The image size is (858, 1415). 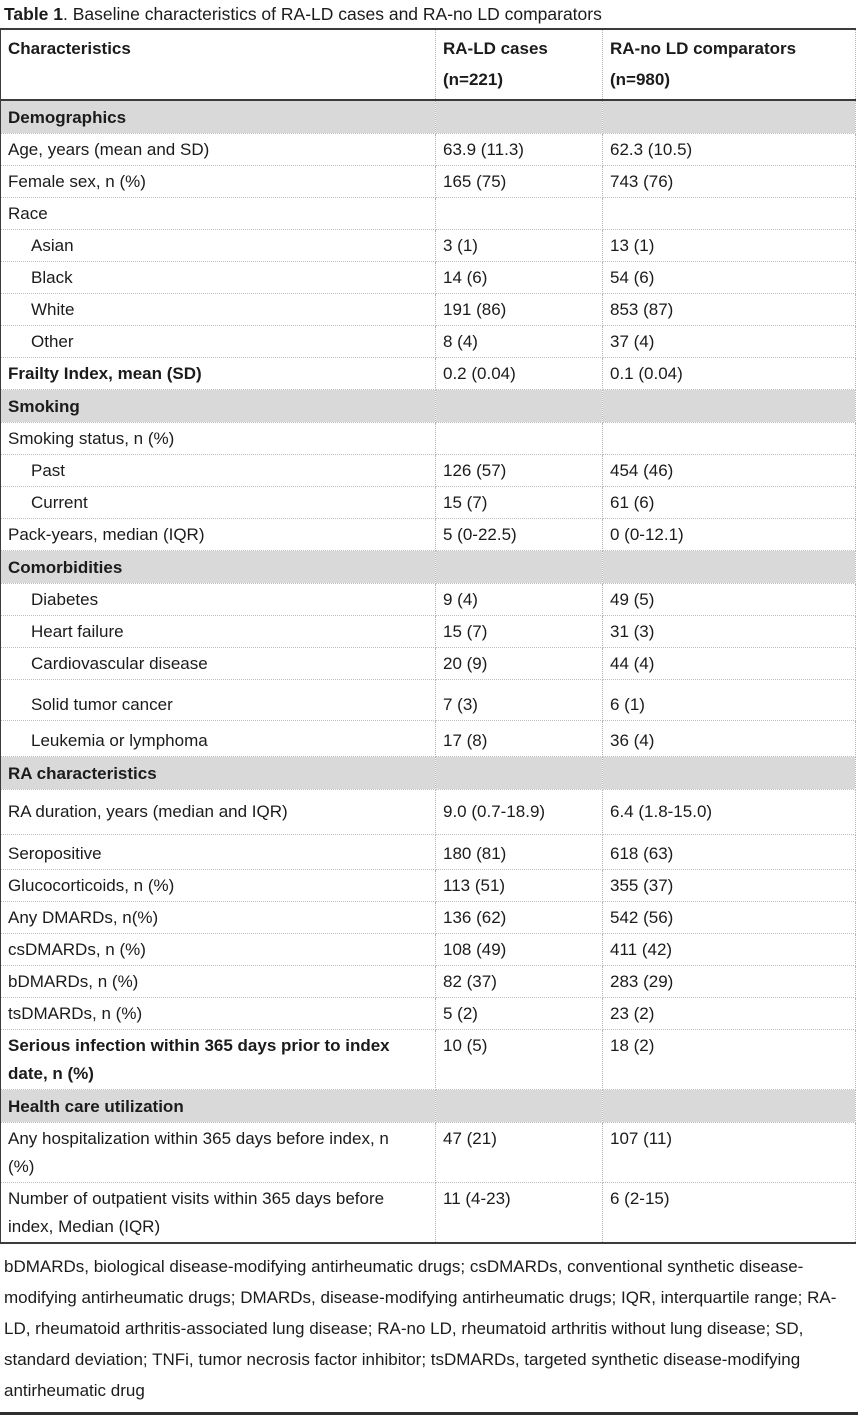 What do you see at coordinates (519, 149) in the screenshot?
I see `value-cell-ra-ld: 63.9 (11.3)` at bounding box center [519, 149].